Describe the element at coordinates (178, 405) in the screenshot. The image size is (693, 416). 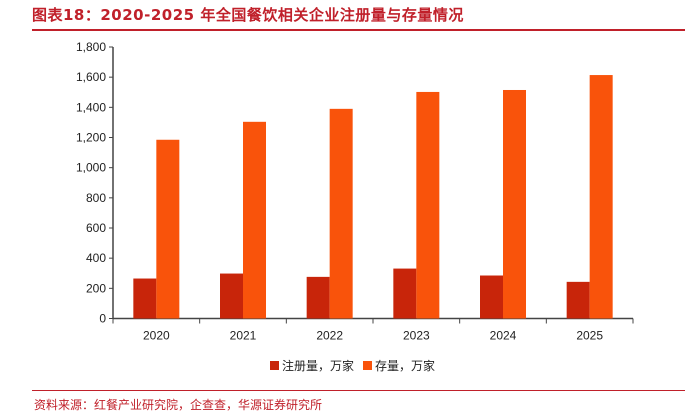
I see `source-note: 资料来源：红餐产业研究院，企查查，华源证券研究所` at that location.